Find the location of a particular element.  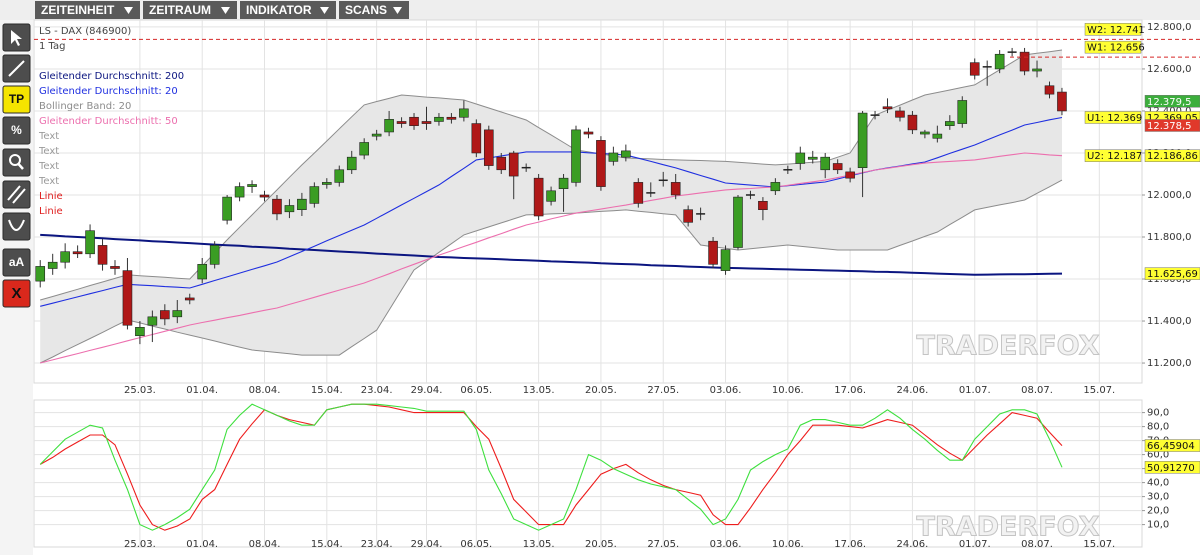

tool-channel is located at coordinates (16, 194).